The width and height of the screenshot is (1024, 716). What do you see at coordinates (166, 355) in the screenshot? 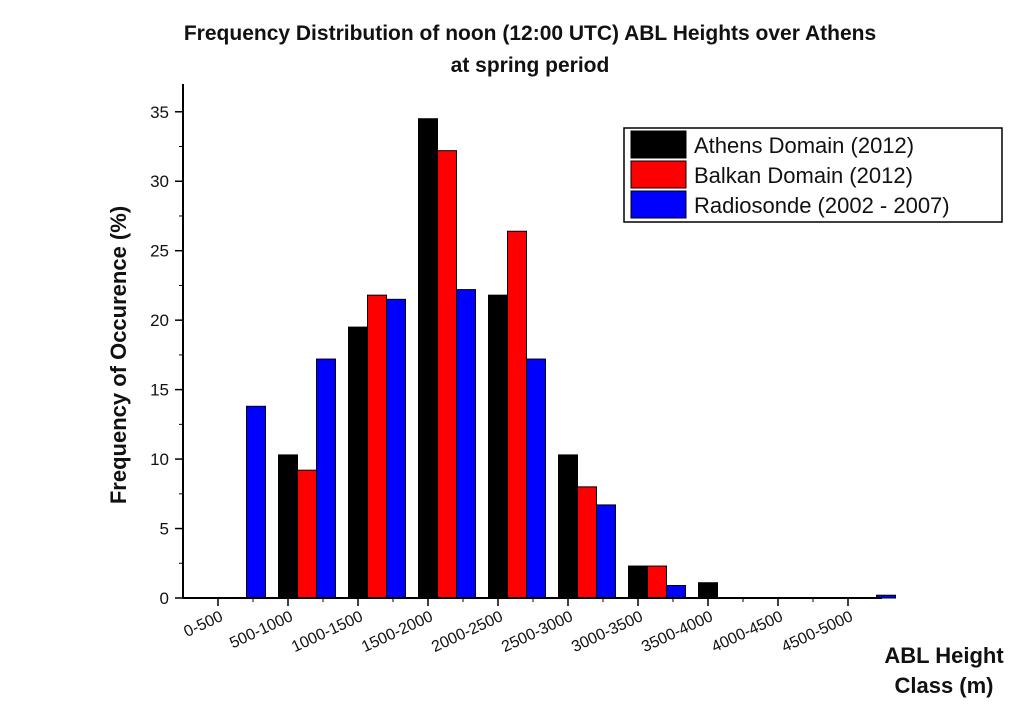
I see `y-ticks-group: 0 5 10 15 20 25 30 35` at bounding box center [166, 355].